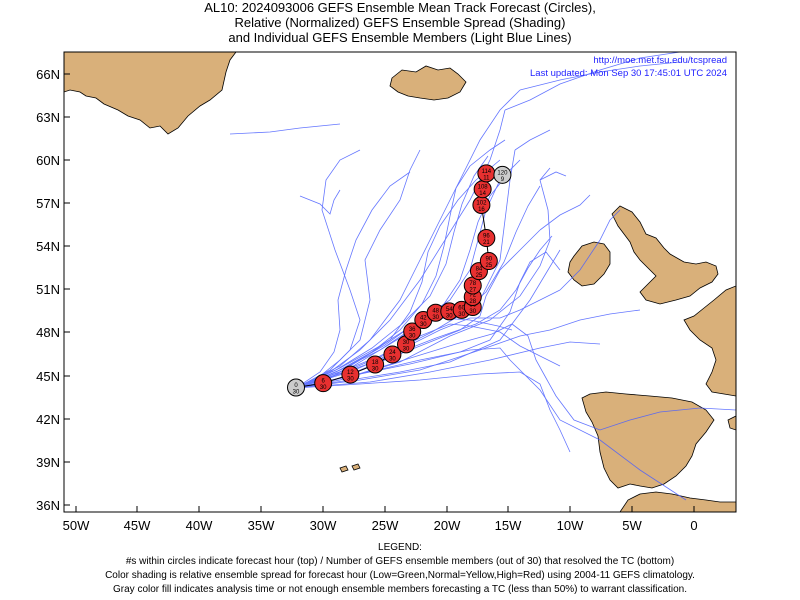 Image resolution: width=800 pixels, height=600 pixels. What do you see at coordinates (48, 117) in the screenshot?
I see `lat-label: 63N` at bounding box center [48, 117].